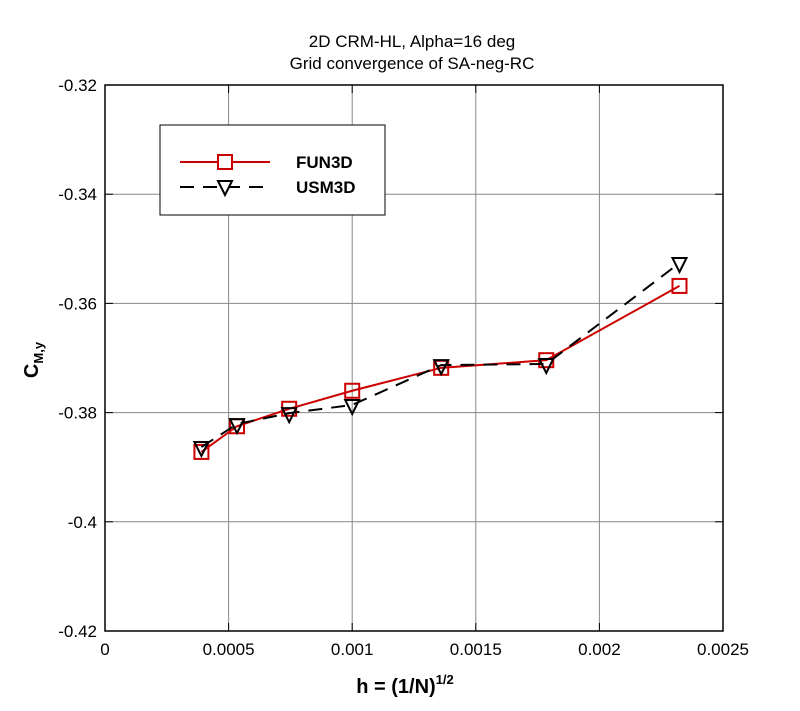  I want to click on y-tick-label: -0.38, so click(77, 413).